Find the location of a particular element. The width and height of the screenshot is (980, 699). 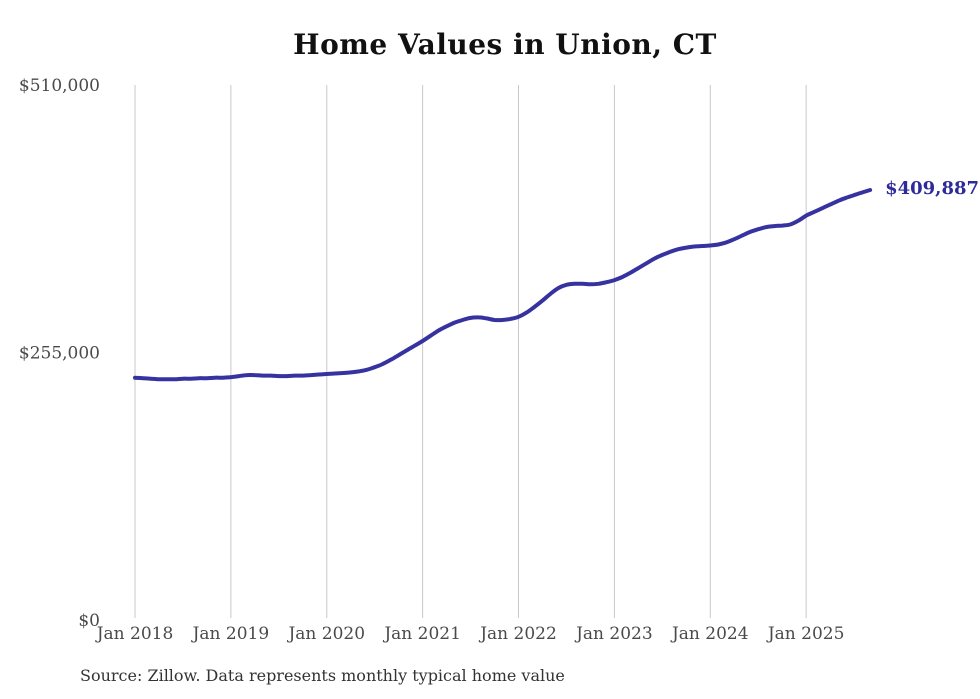

x-tick-label: Jan 2020 is located at coordinates (325, 634).